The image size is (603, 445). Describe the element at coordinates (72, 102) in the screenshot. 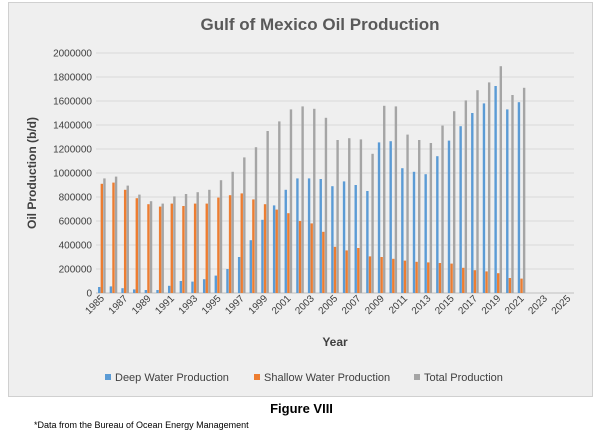

I see `y-tick-label: 1600000` at that location.